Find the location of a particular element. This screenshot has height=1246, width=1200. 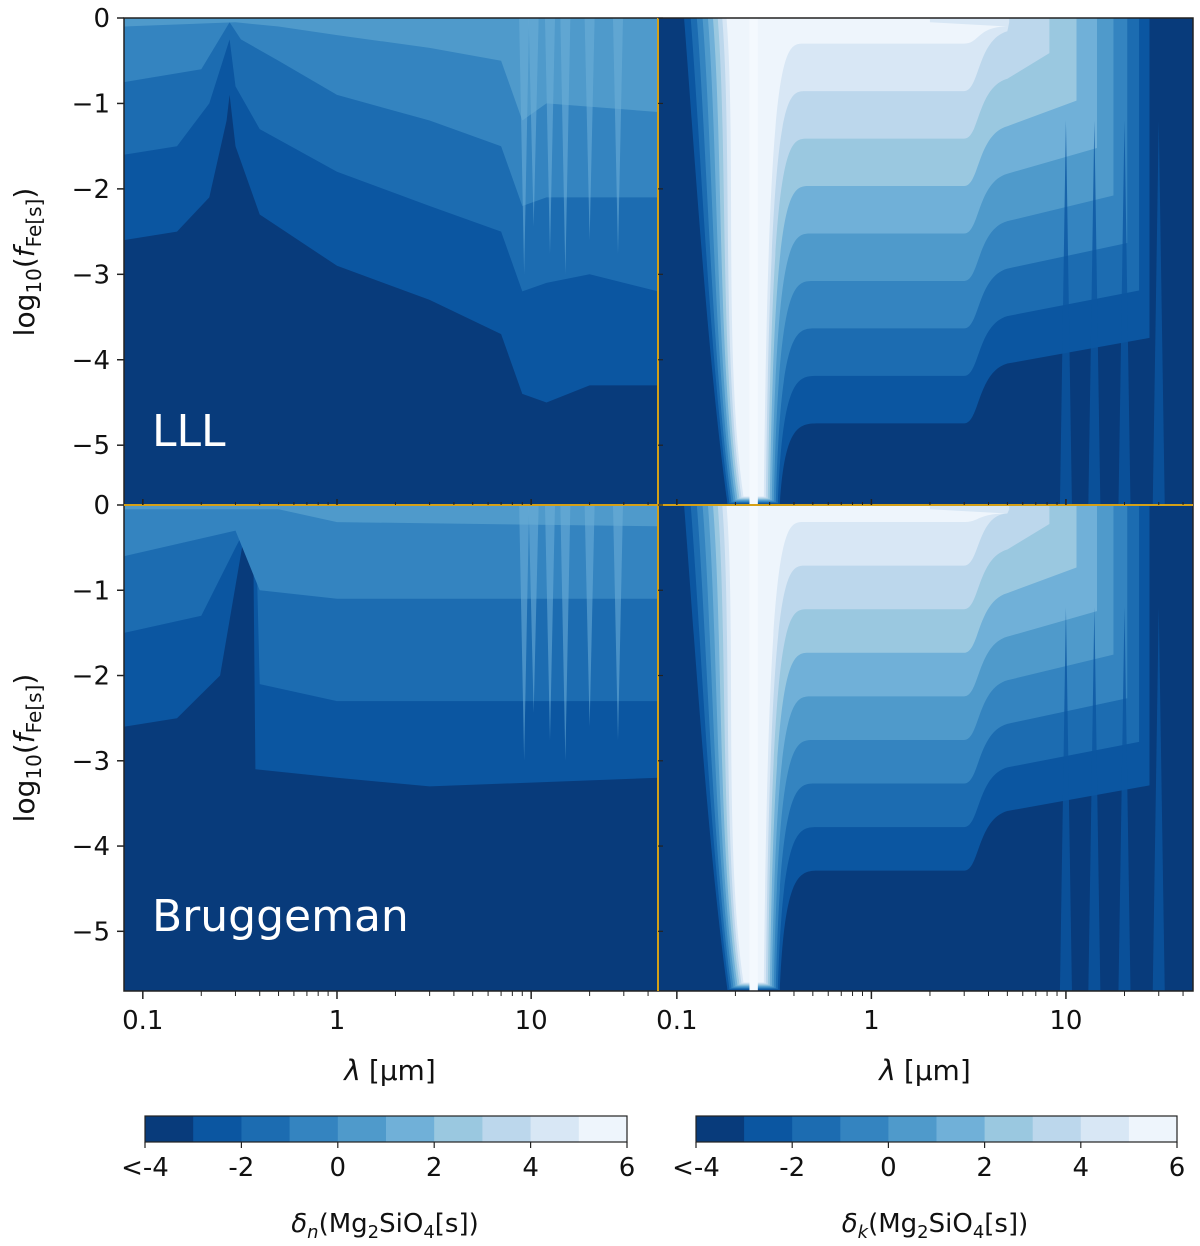

x-axis-label-right: λ [μm] is located at coordinates (924, 1070).